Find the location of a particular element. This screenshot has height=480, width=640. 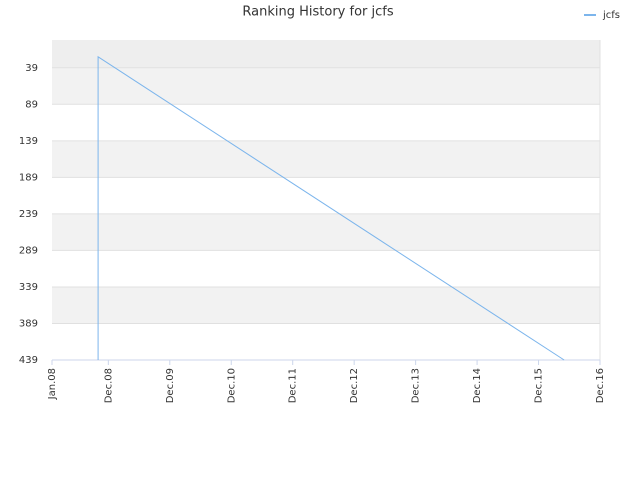

x-tick-label: Dec.12 is located at coordinates (354, 385).